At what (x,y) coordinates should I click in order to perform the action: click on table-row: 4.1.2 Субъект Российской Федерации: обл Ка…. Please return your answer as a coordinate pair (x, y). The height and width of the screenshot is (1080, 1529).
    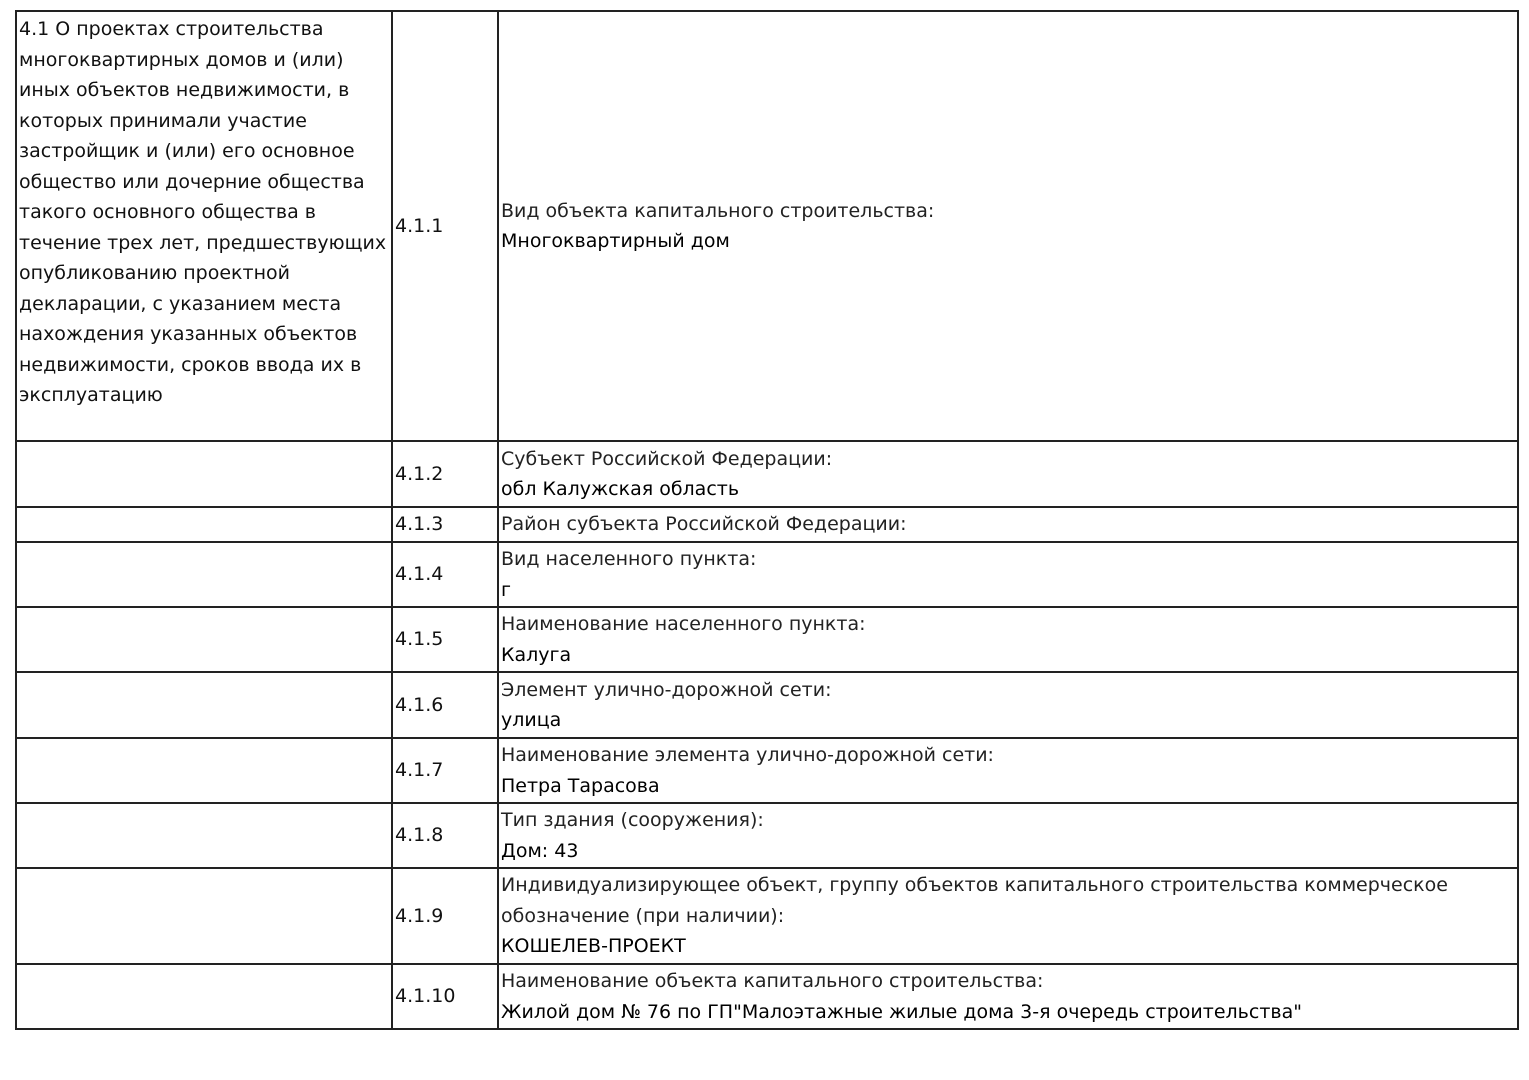
    Looking at the image, I should click on (767, 474).